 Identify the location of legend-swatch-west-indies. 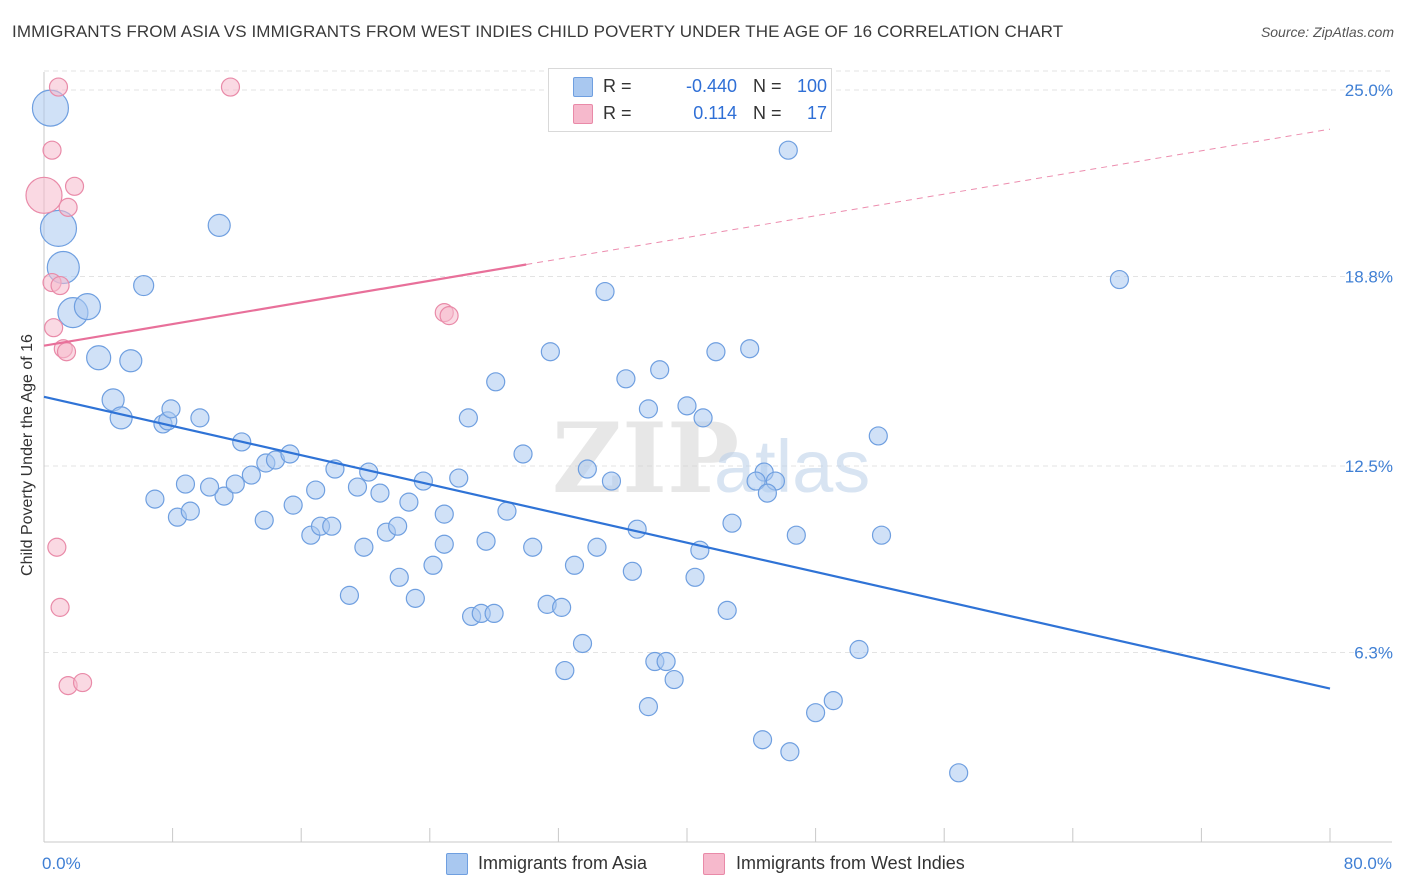
(583, 114).